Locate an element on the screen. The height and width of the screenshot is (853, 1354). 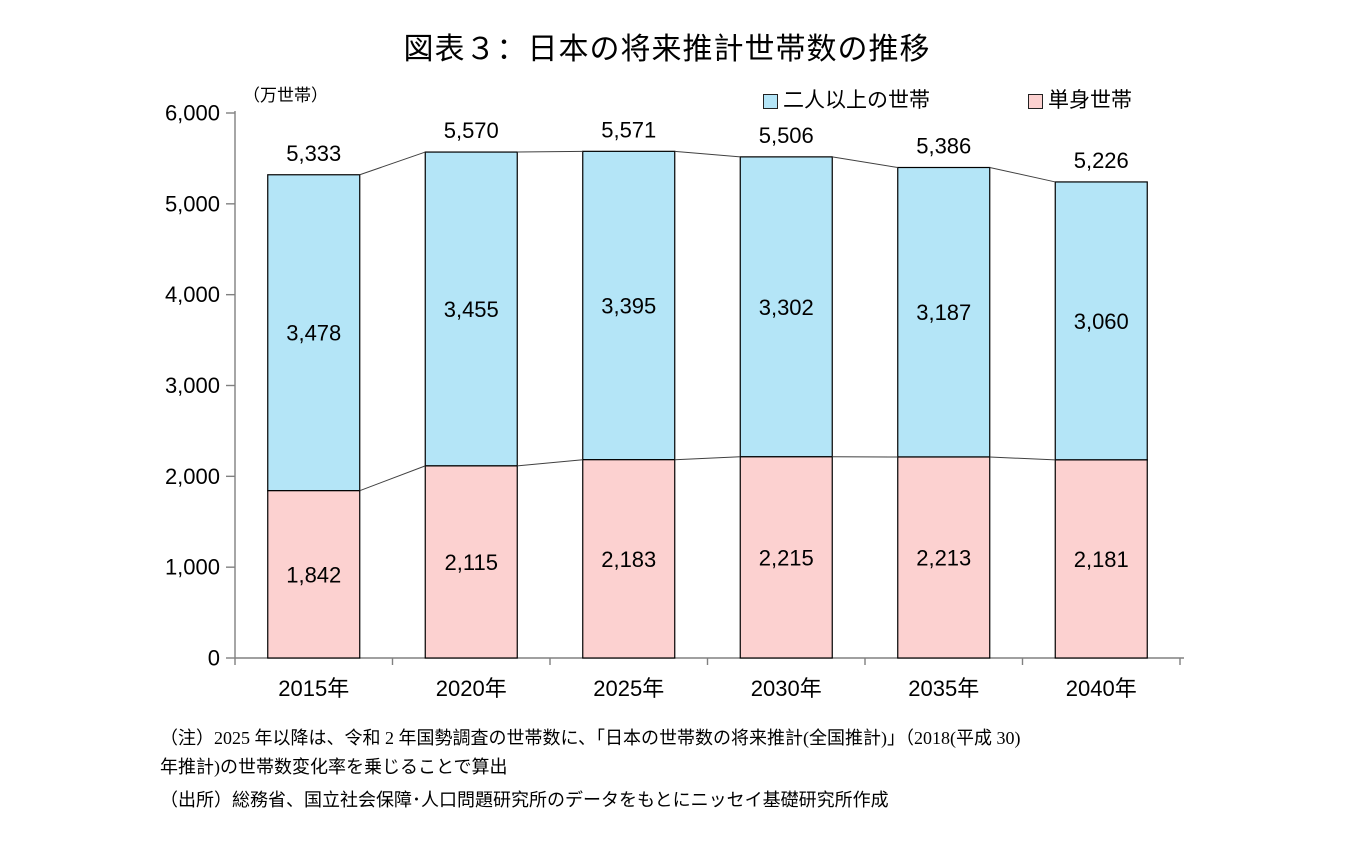
segment-label-single: 1,842 is located at coordinates (313, 574).